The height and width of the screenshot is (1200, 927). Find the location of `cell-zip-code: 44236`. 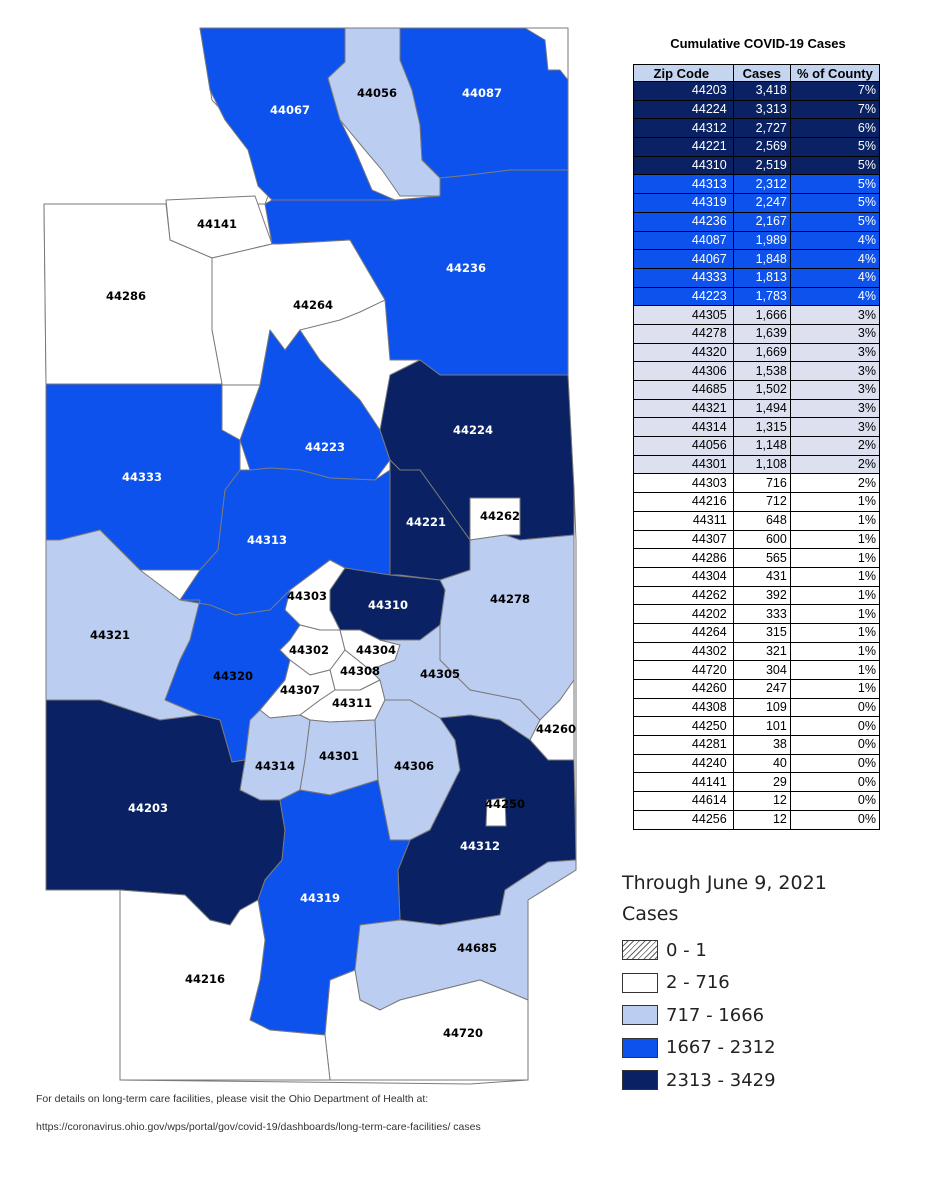

cell-zip-code: 44236 is located at coordinates (683, 221).